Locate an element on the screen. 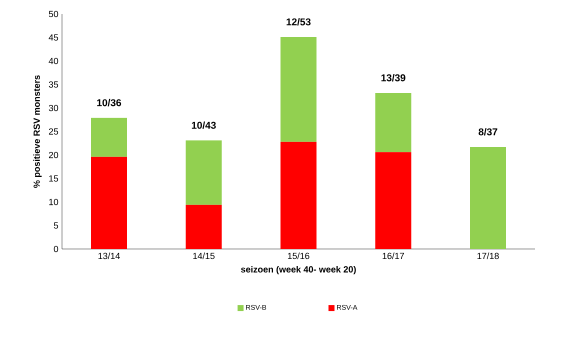 The image size is (565, 337). x-axis-title: seizoen (week 40- week 20) is located at coordinates (298, 270).